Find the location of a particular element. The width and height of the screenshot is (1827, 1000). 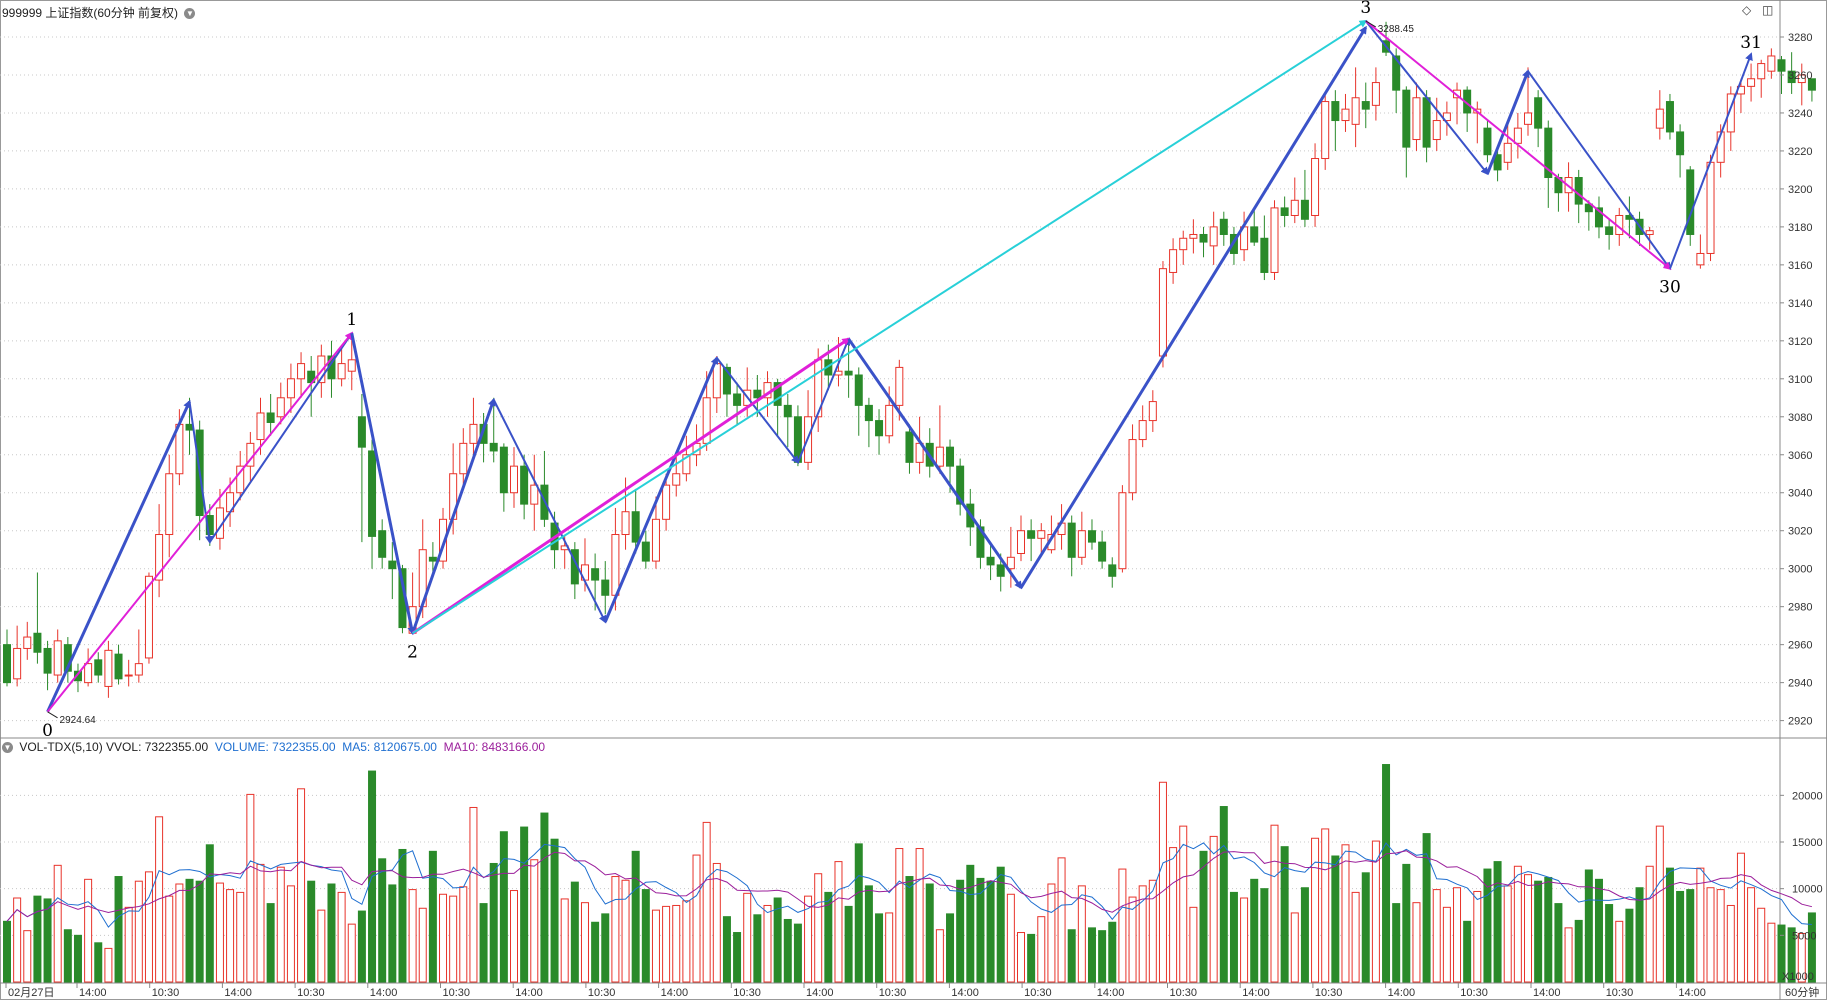

diamond-icon: ◇ is located at coordinates (1747, 10).